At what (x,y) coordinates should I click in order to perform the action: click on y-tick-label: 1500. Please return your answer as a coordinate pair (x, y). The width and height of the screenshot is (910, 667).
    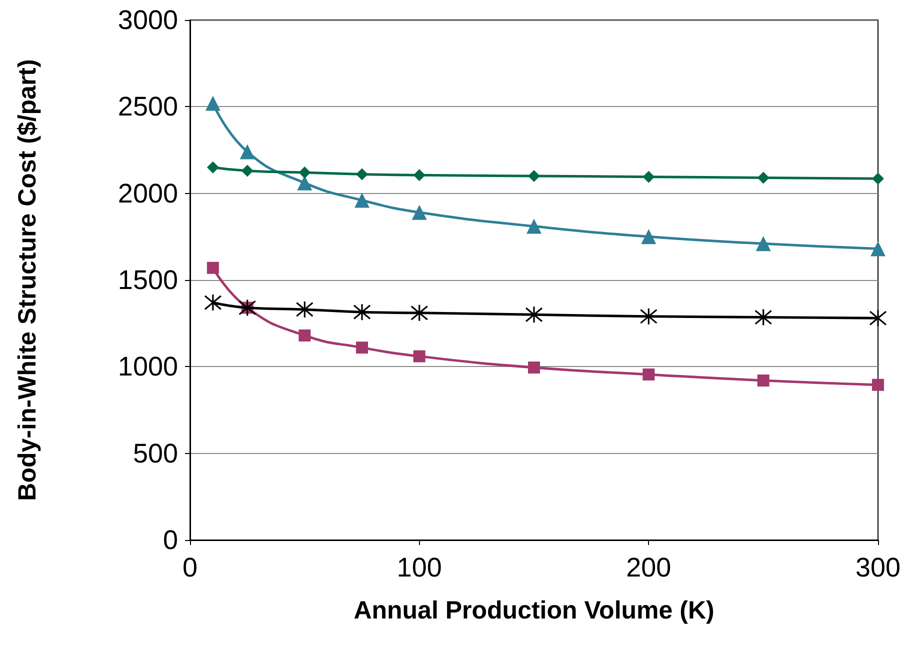
    Looking at the image, I should click on (148, 280).